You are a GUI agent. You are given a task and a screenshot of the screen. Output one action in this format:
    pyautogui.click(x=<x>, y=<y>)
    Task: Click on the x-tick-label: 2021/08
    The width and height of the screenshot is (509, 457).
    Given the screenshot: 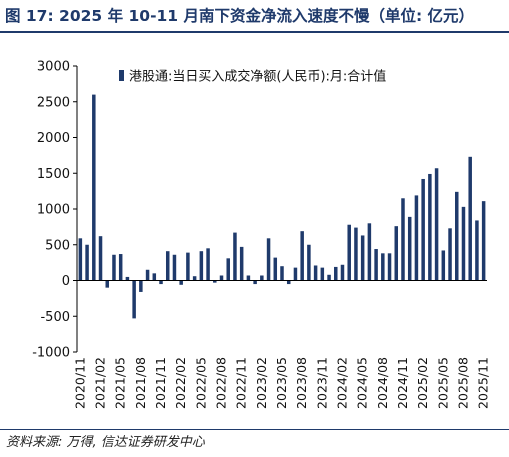 What is the action you would take?
    pyautogui.click(x=140, y=383)
    